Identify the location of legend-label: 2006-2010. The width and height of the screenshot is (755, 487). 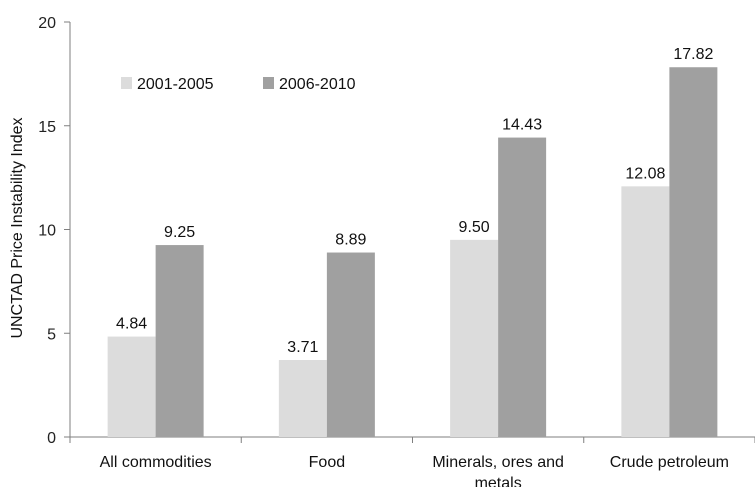
(317, 84).